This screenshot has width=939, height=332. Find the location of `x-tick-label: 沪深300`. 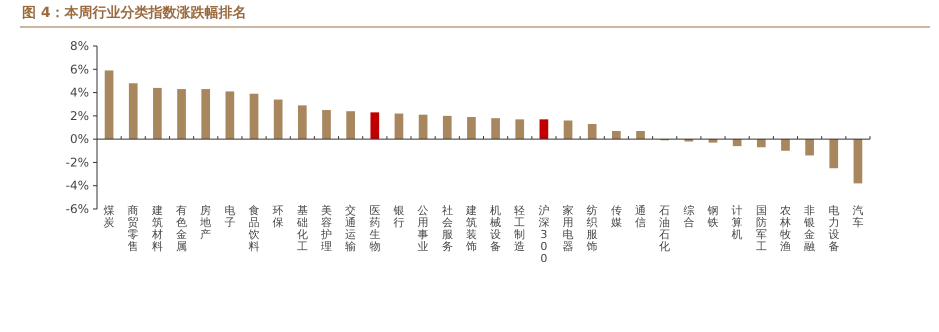

x-tick-label: 沪深300 is located at coordinates (544, 234).